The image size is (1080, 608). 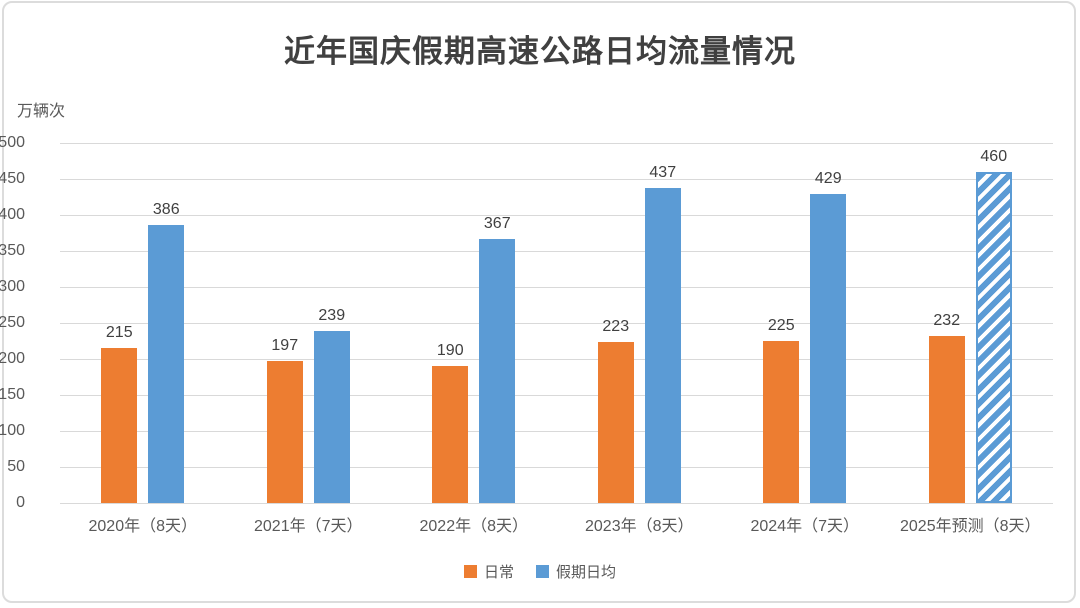 I want to click on bar-holiday-2020年（8天）, so click(x=166, y=364).